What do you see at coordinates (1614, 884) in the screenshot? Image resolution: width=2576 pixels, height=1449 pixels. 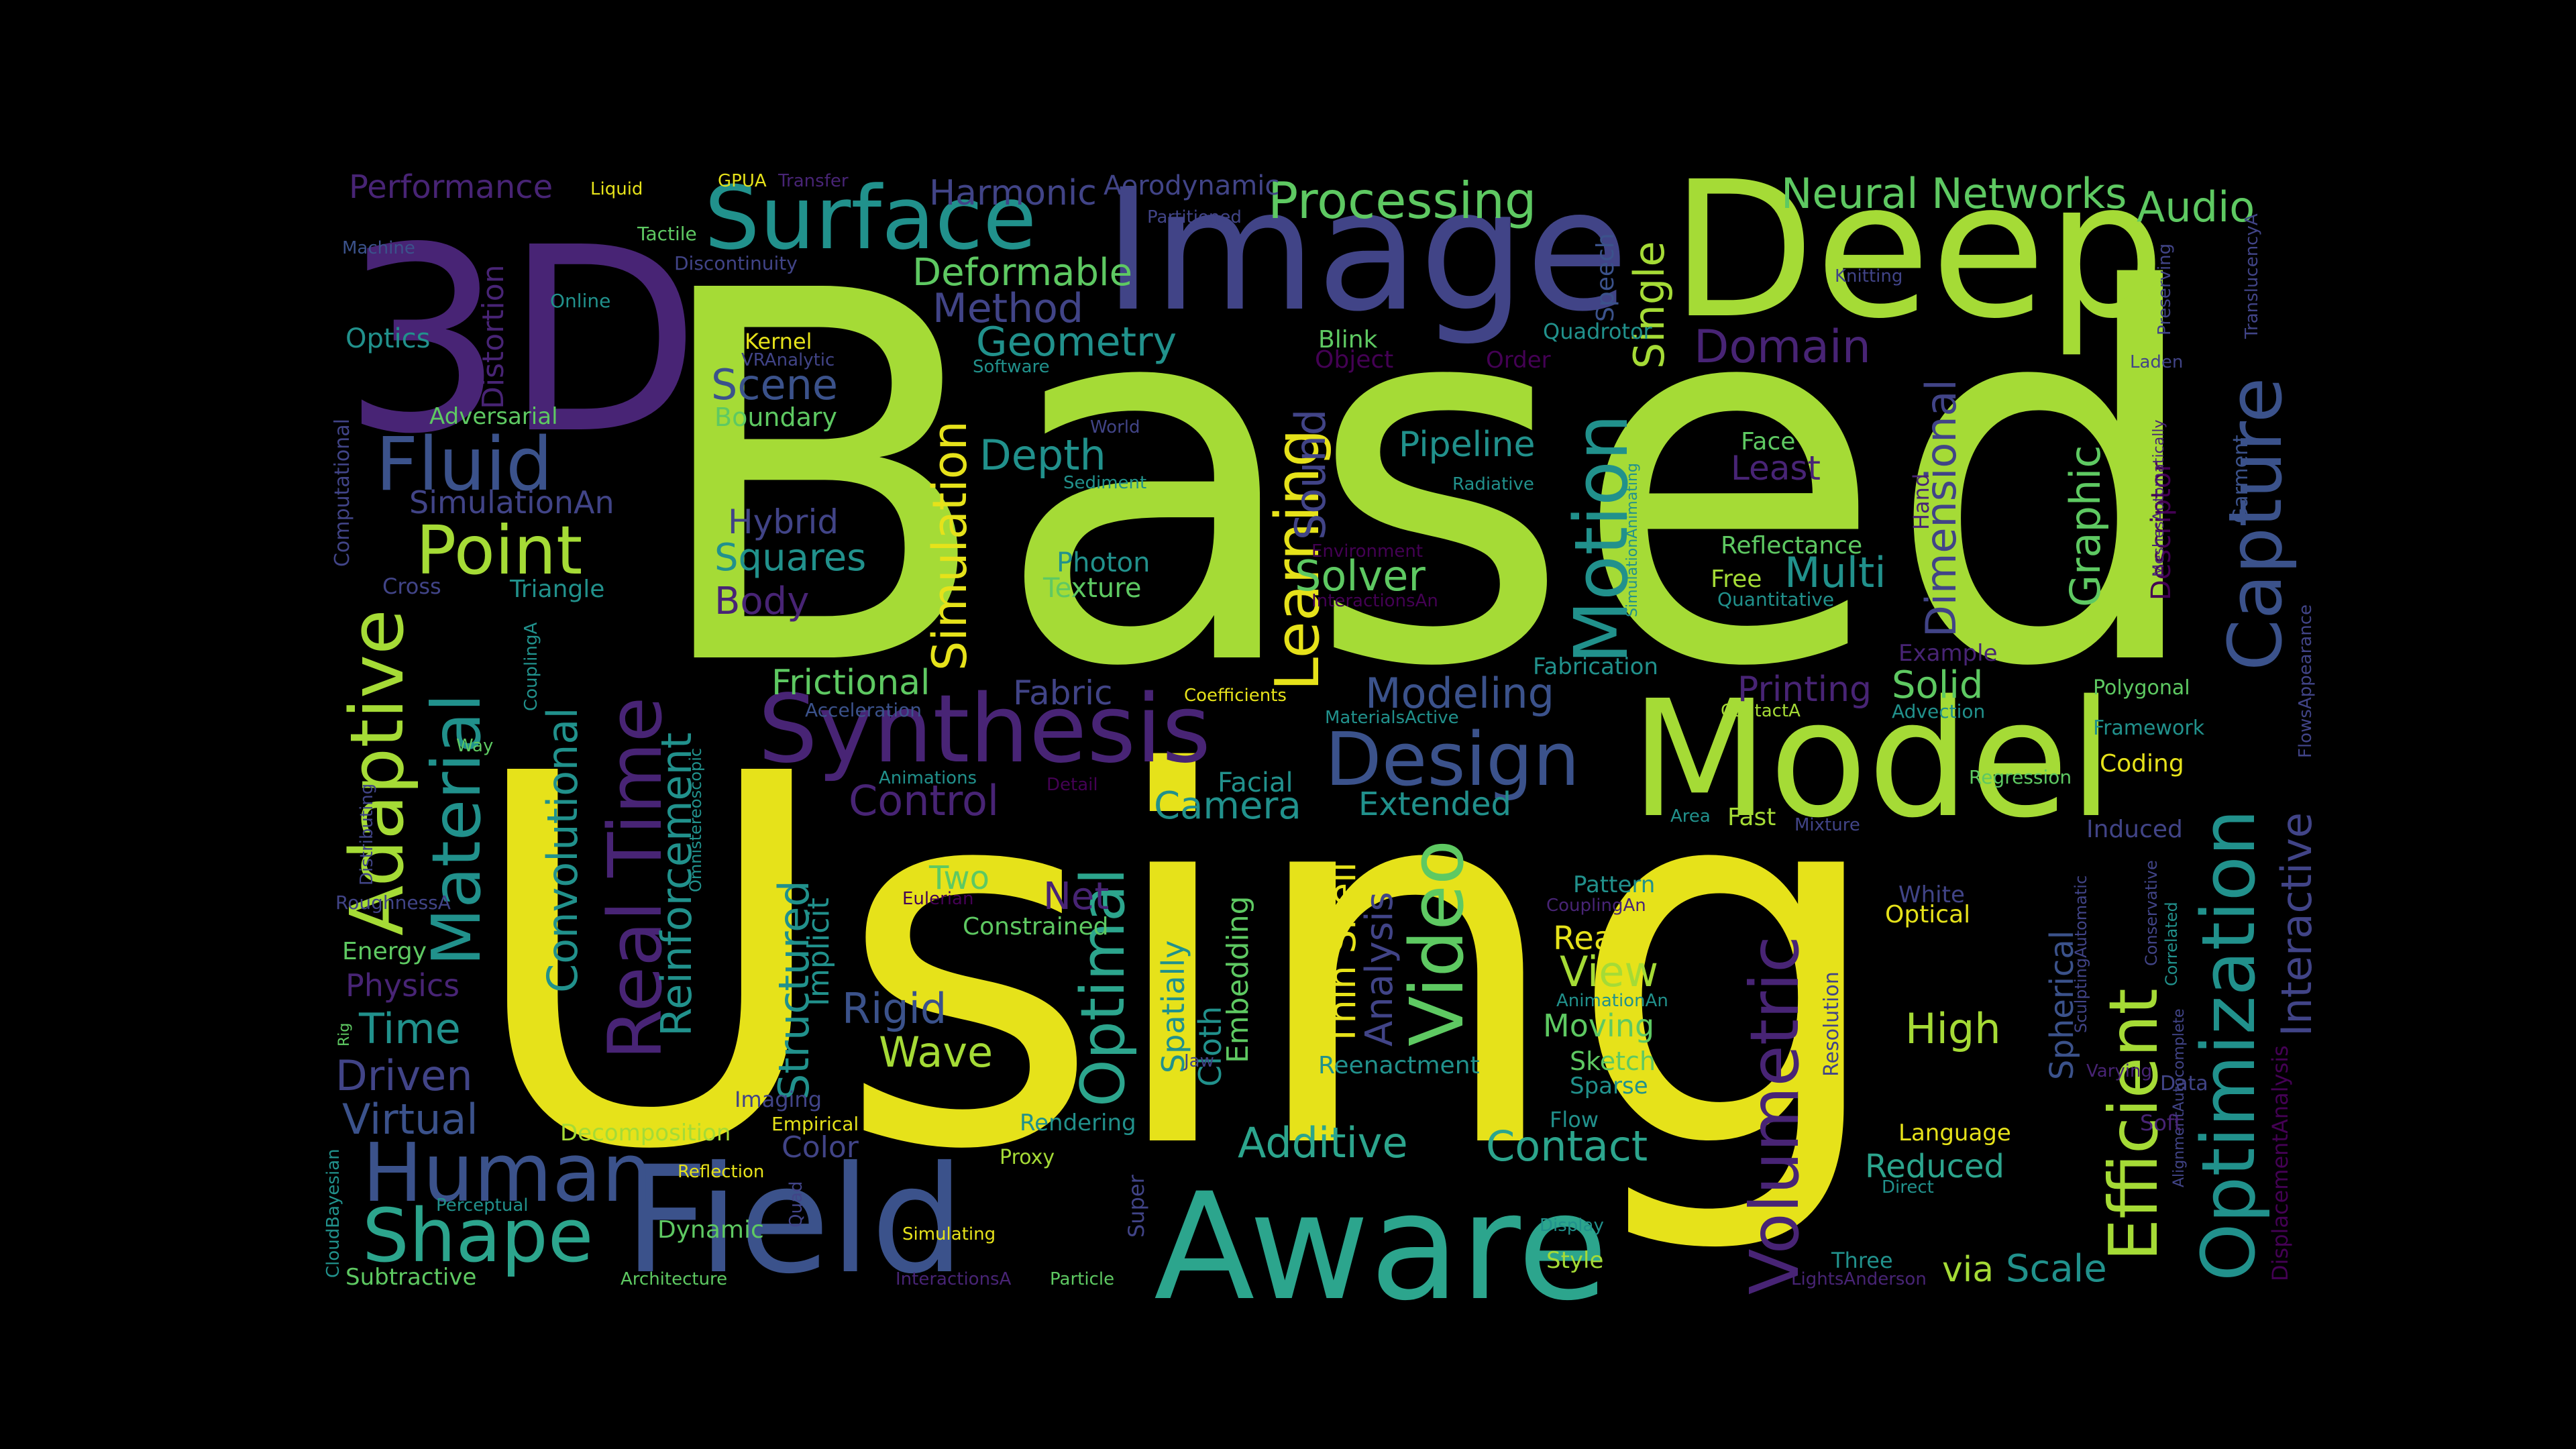 I see `word-pattern: Pattern` at bounding box center [1614, 884].